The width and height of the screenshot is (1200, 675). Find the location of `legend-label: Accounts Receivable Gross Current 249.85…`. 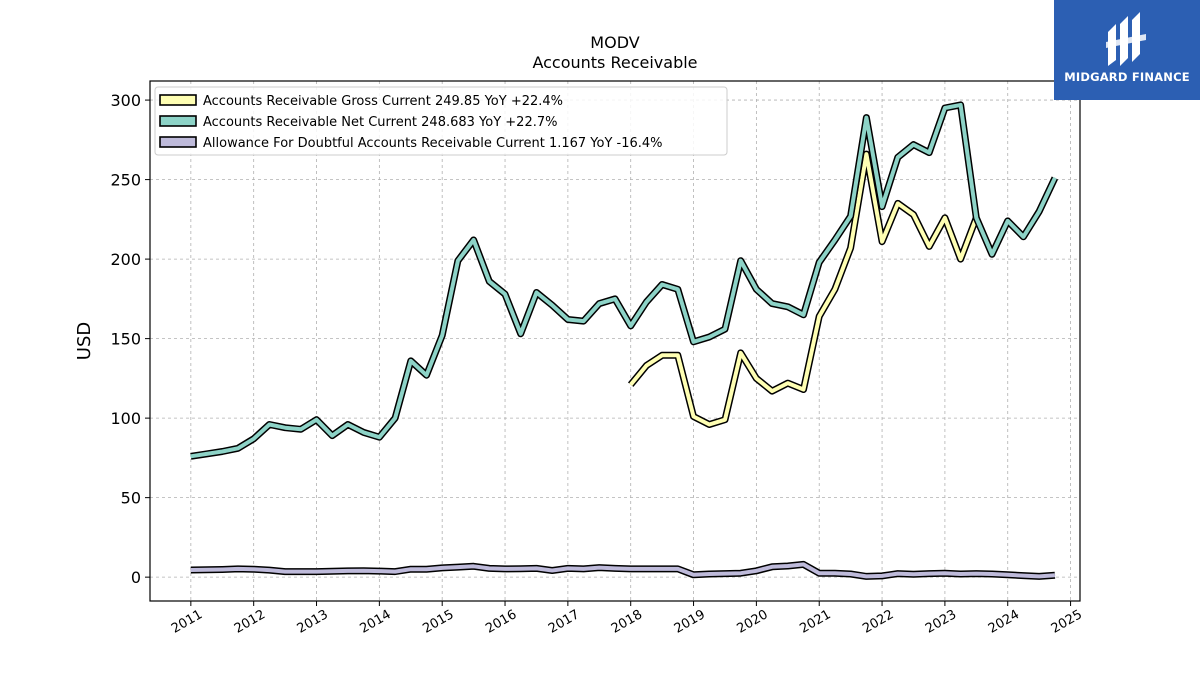

legend-label: Accounts Receivable Gross Current 249.85… is located at coordinates (383, 101).